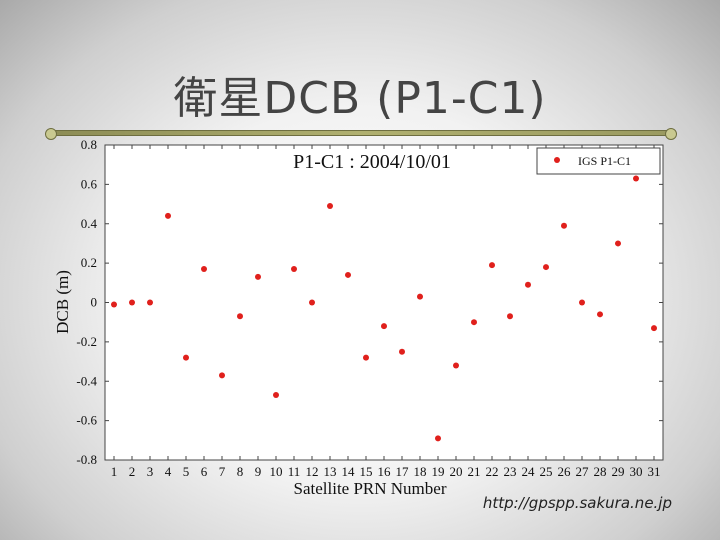 The image size is (720, 540). I want to click on x-tick-label: 2, so click(132, 471).